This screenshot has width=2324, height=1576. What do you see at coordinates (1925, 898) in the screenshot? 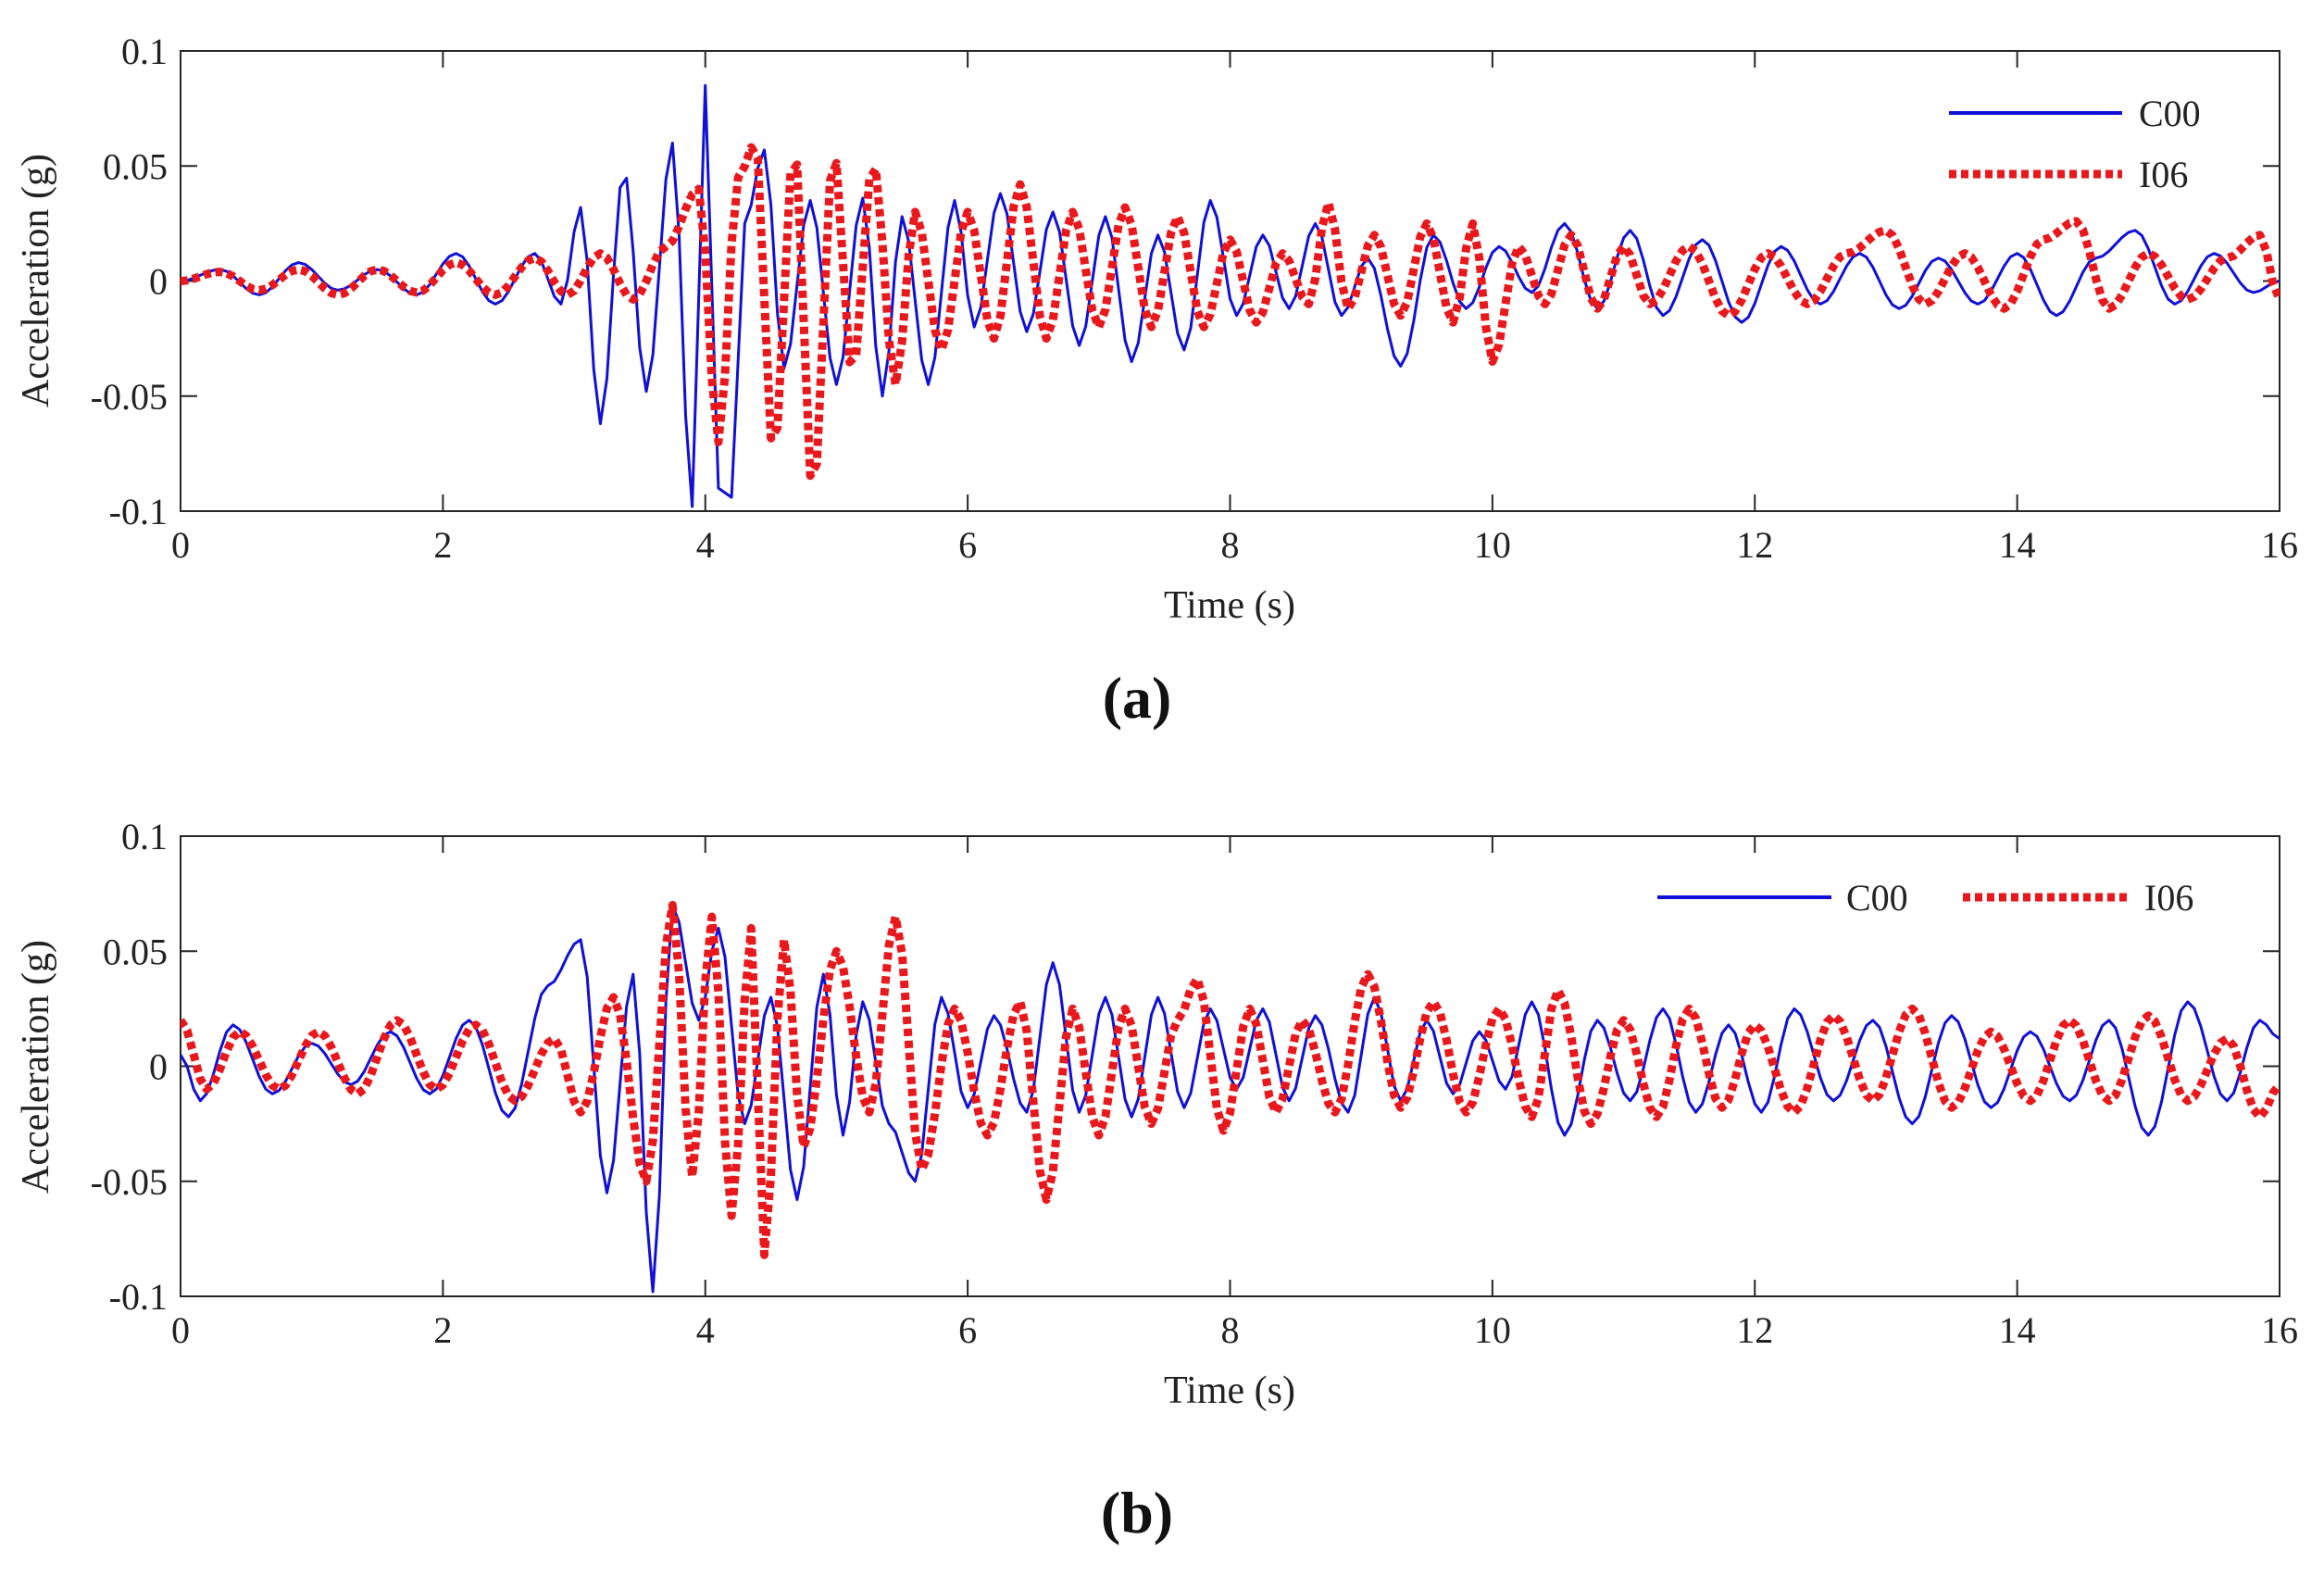
I see `legend-b: C00 I06` at bounding box center [1925, 898].